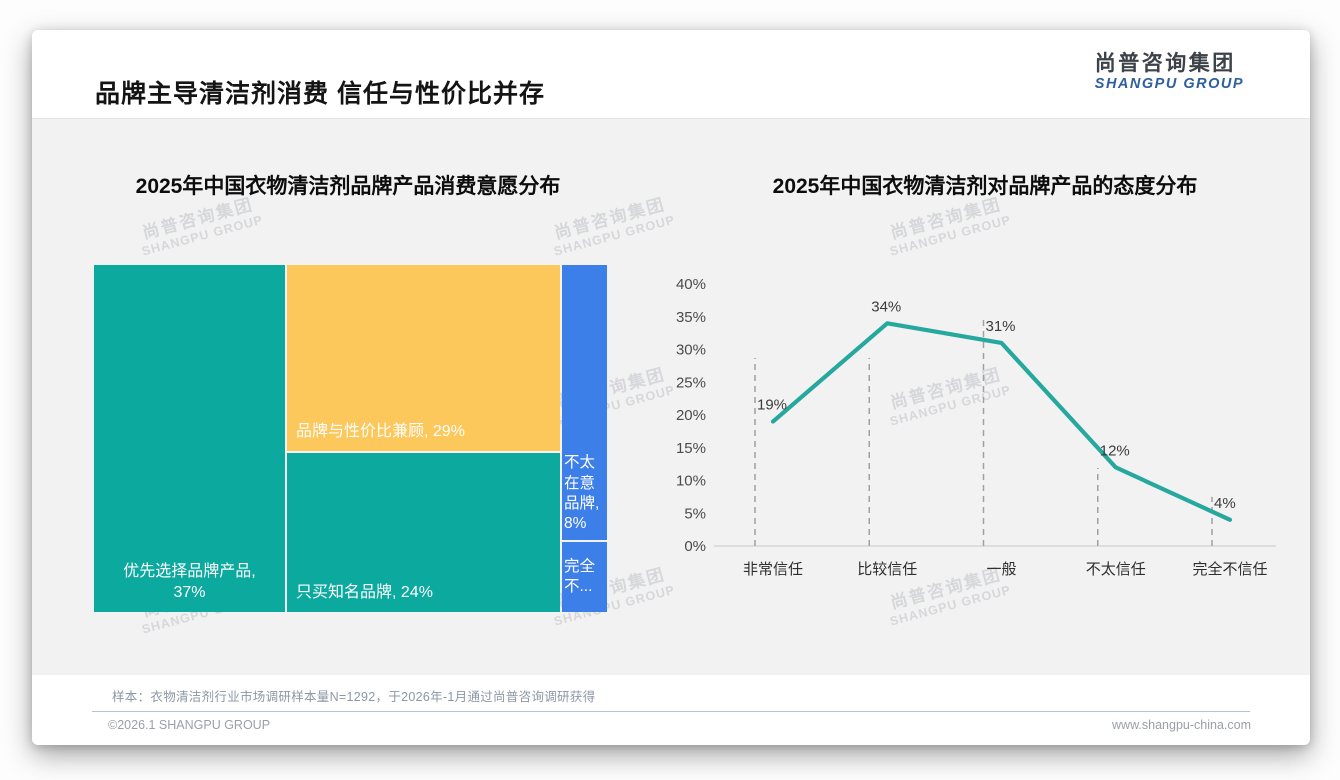 This screenshot has width=1340, height=780. Describe the element at coordinates (1225, 503) in the screenshot. I see `svg-text: 4%` at that location.